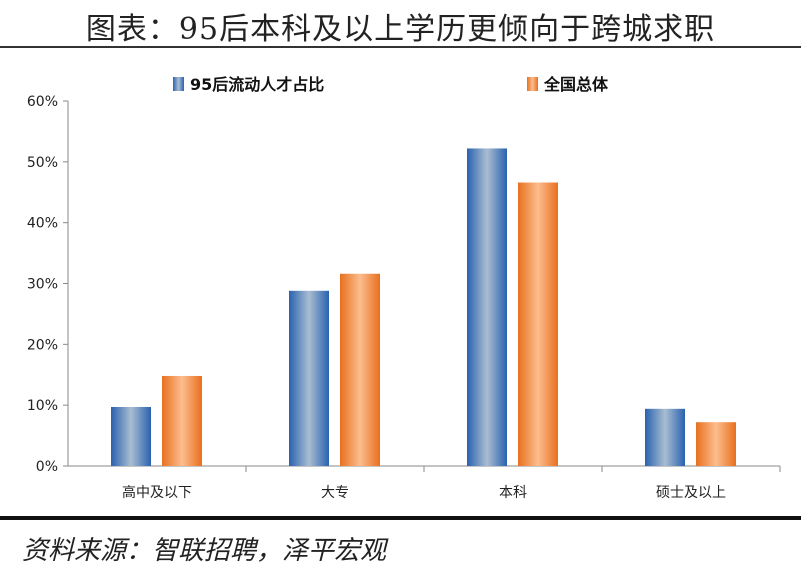  I want to click on y-tick-label: 50%, so click(42, 163).